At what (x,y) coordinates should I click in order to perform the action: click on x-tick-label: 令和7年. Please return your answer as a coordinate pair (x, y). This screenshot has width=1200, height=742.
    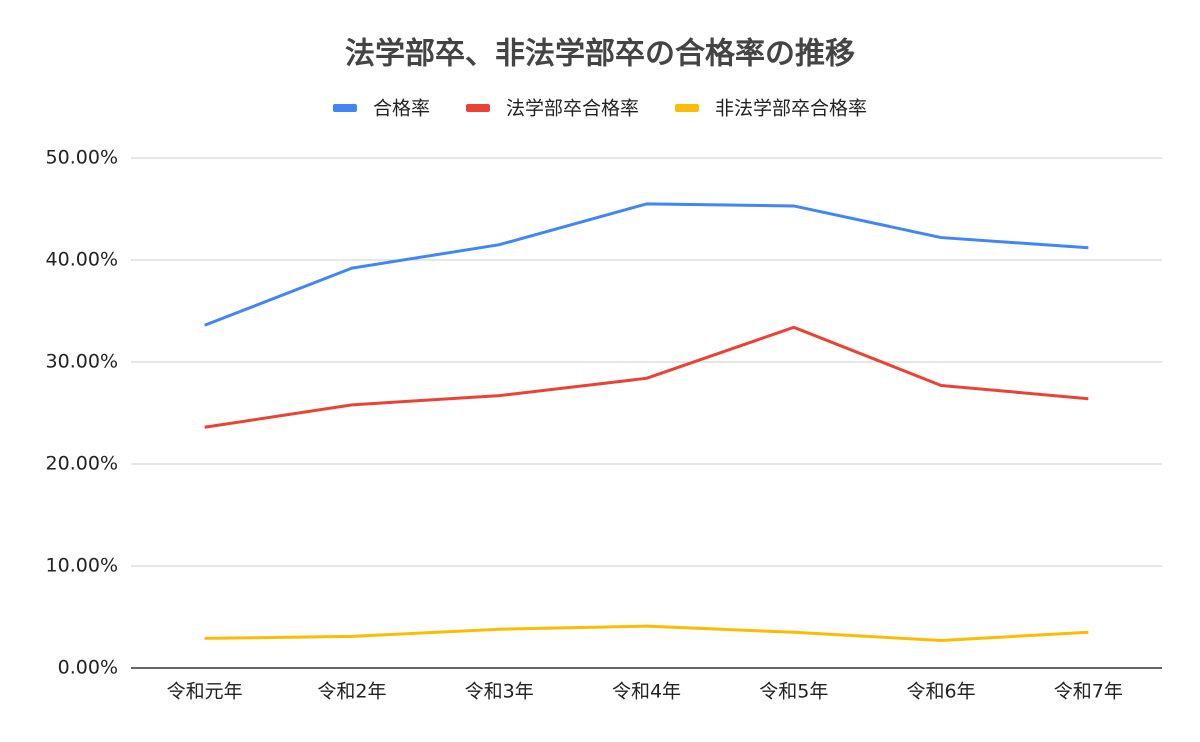
    Looking at the image, I should click on (1088, 692).